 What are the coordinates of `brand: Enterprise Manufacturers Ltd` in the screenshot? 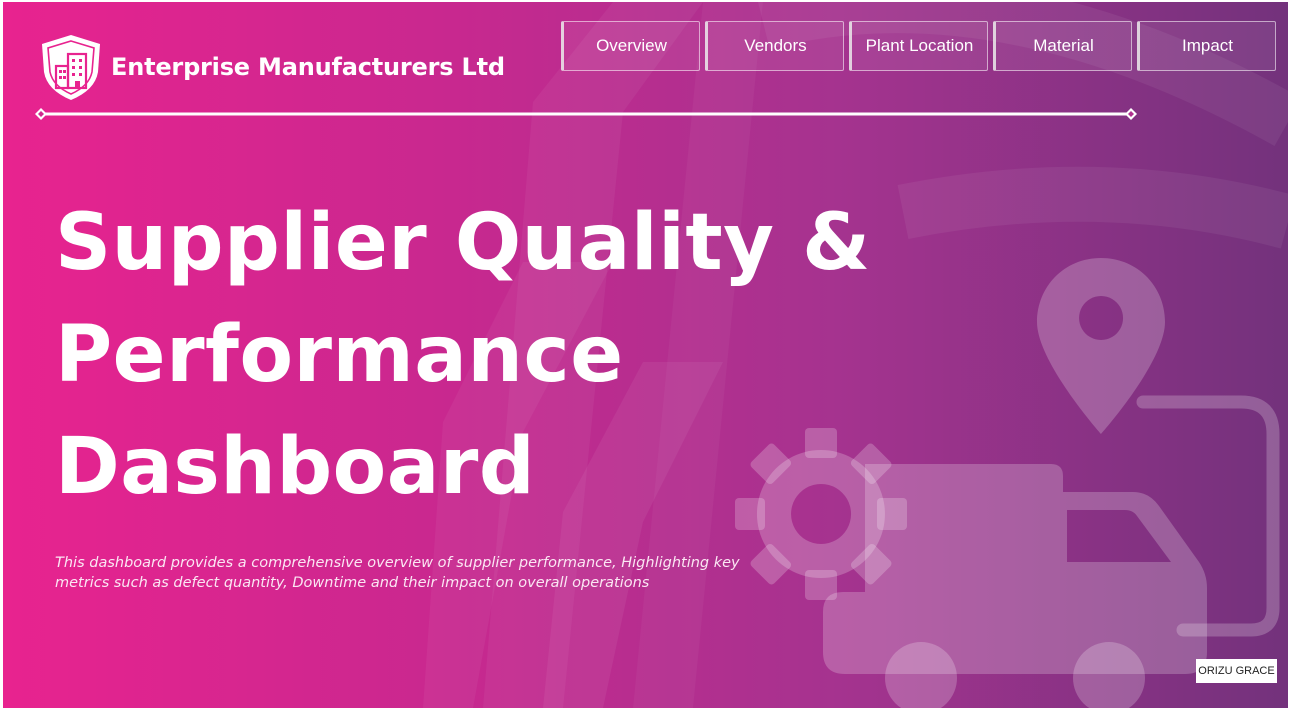 It's located at (271, 67).